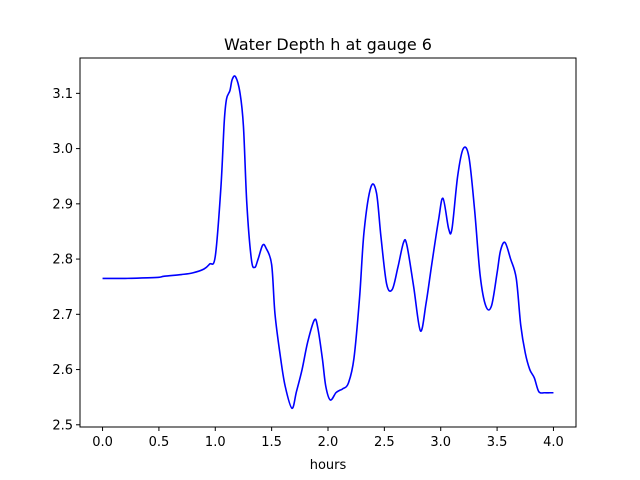  What do you see at coordinates (328, 442) in the screenshot?
I see `x-tick-label: 2.0` at bounding box center [328, 442].